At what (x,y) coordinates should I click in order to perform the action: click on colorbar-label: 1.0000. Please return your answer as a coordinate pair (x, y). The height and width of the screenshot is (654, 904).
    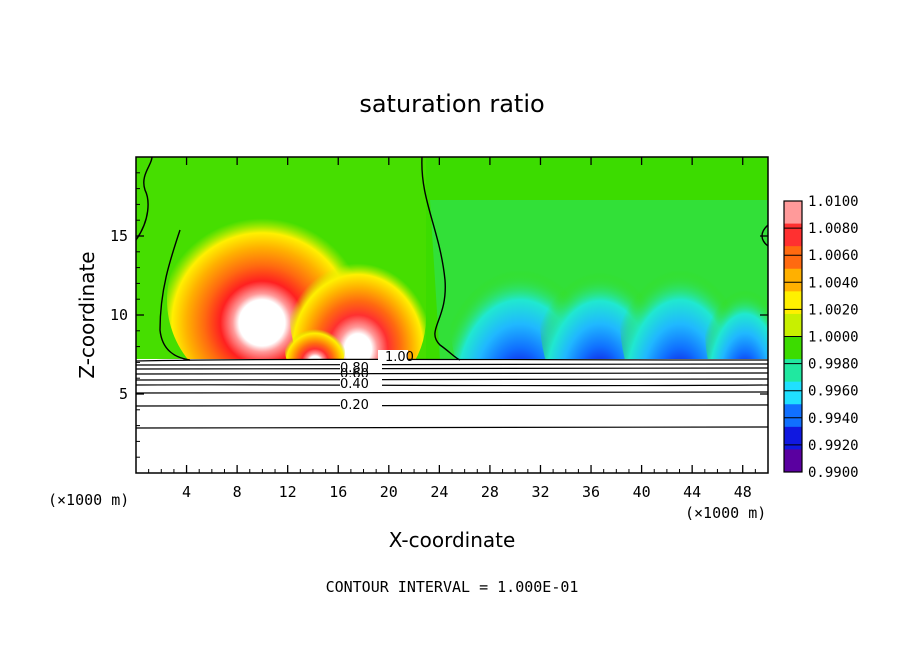
    Looking at the image, I should click on (833, 338).